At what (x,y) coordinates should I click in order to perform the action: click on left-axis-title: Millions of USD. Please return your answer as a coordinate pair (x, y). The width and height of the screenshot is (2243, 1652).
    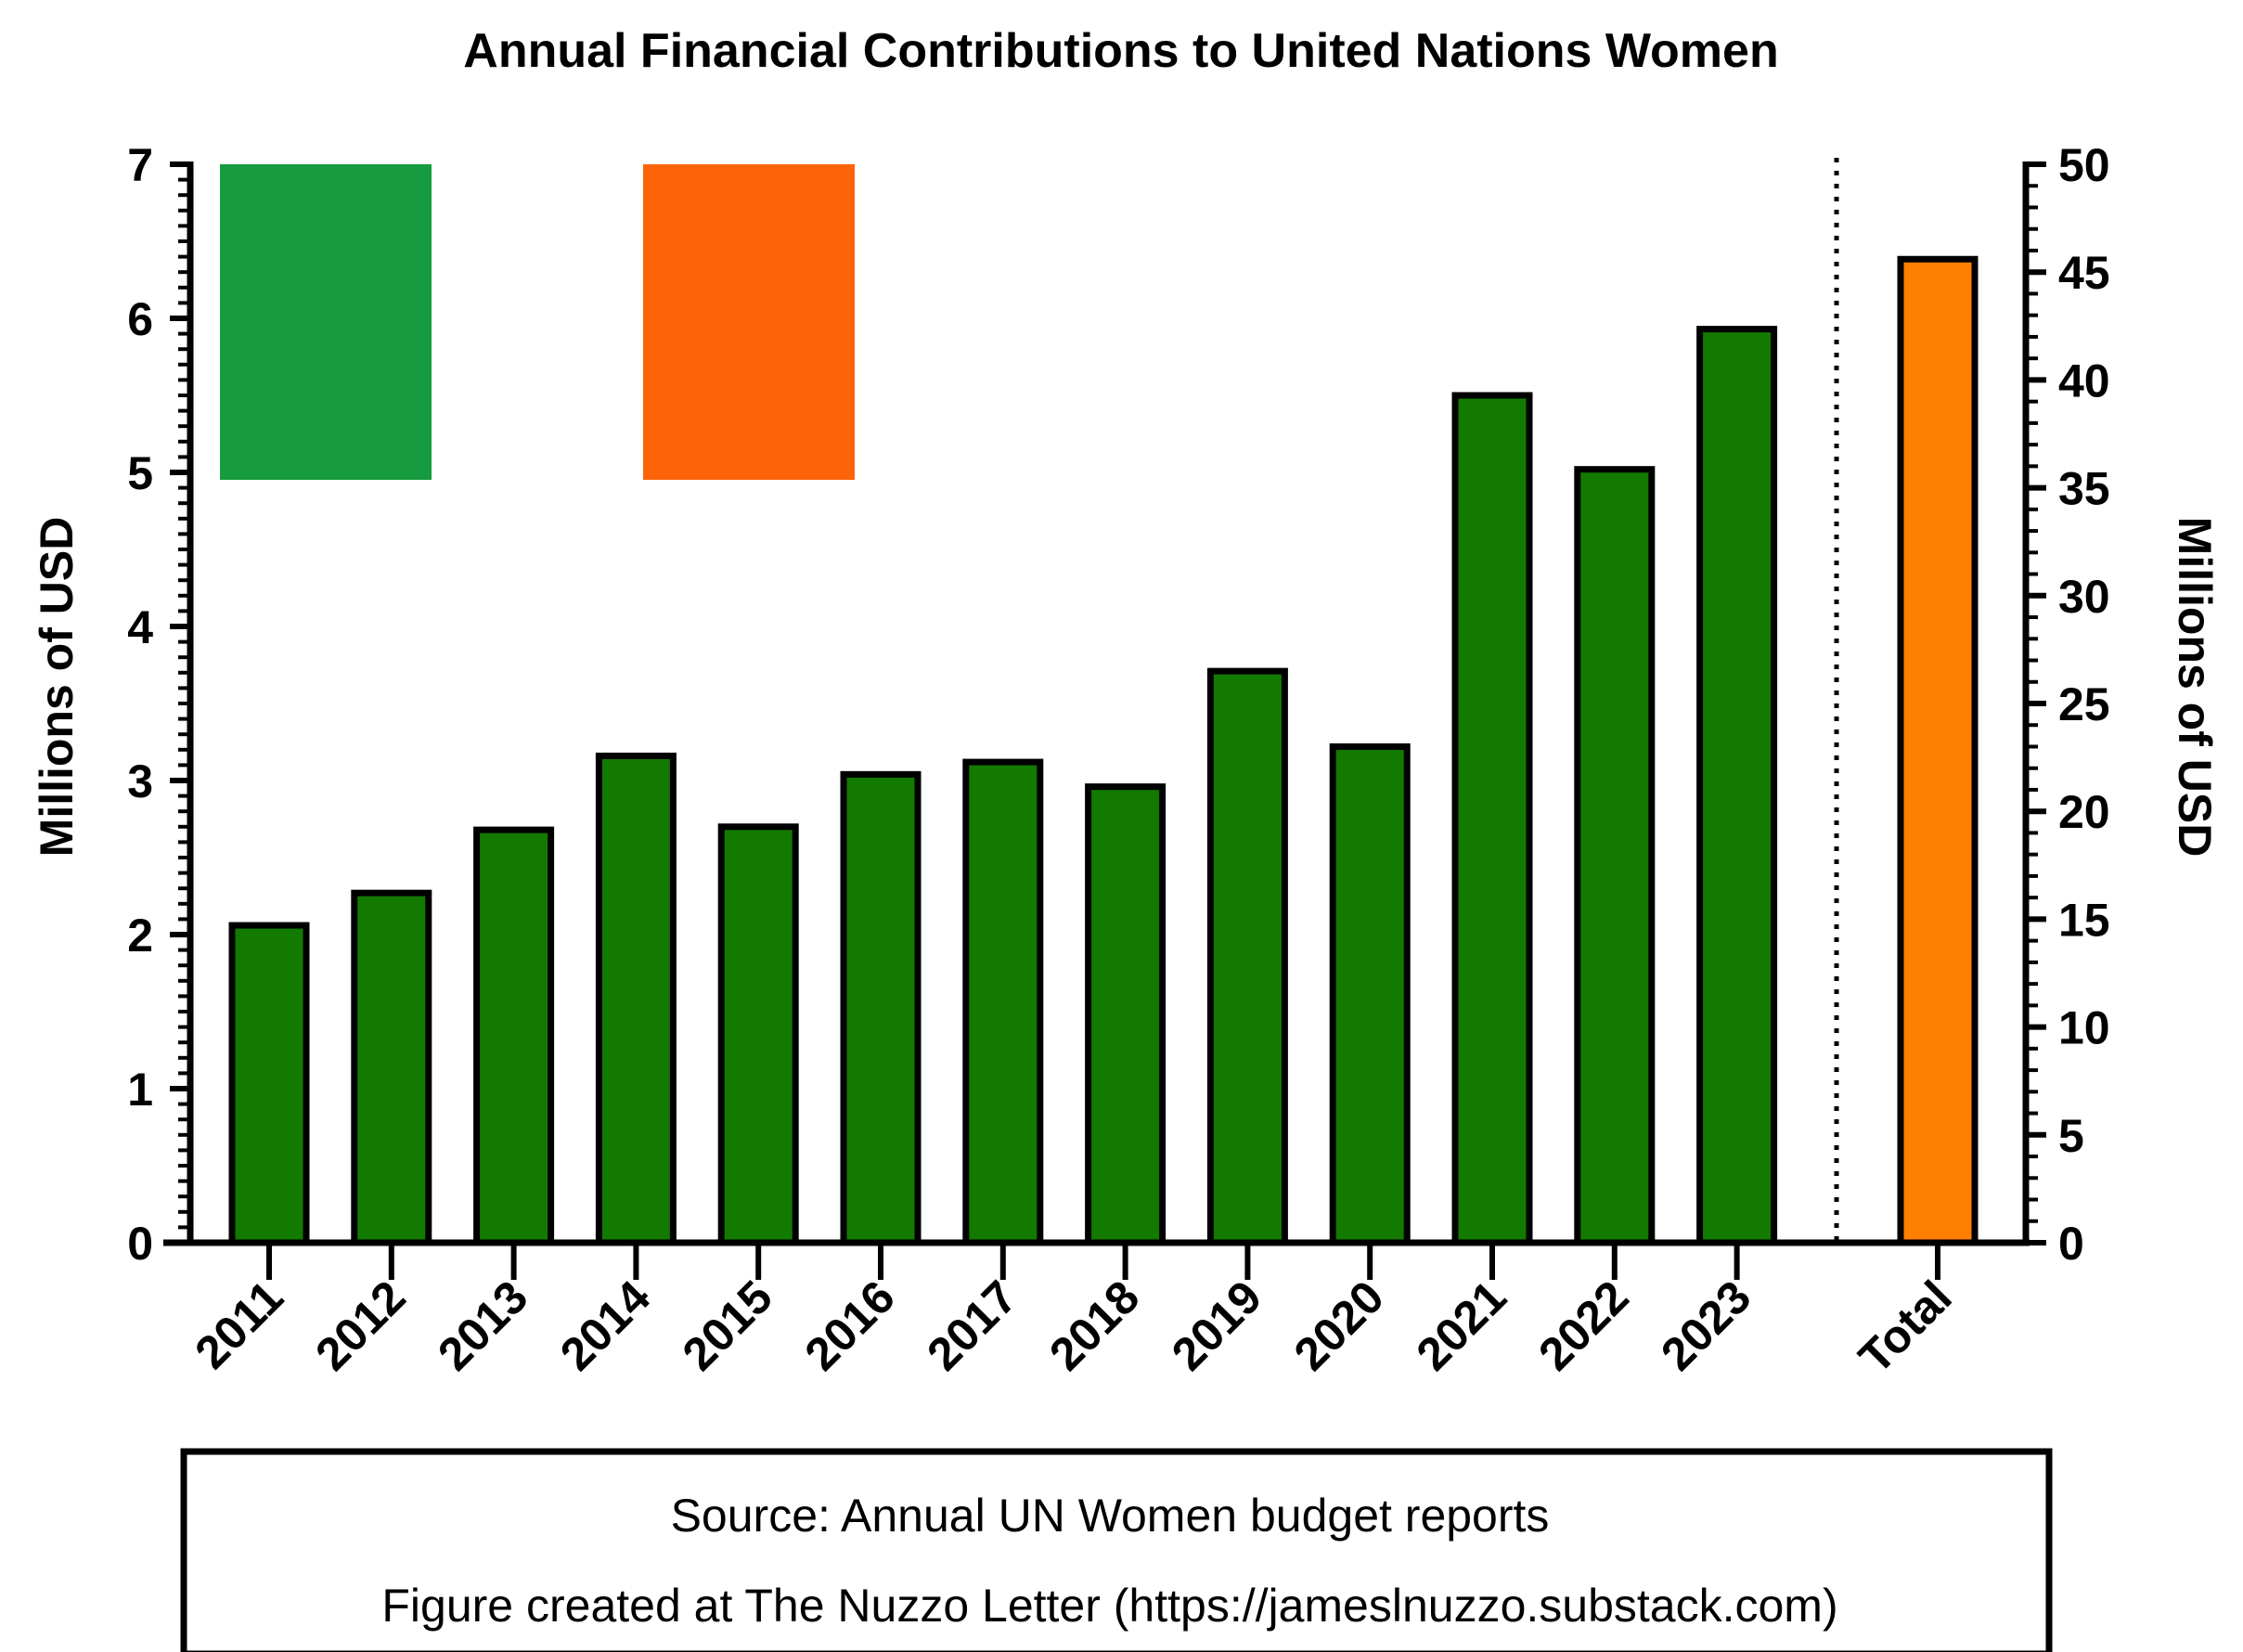
    Looking at the image, I should click on (57, 687).